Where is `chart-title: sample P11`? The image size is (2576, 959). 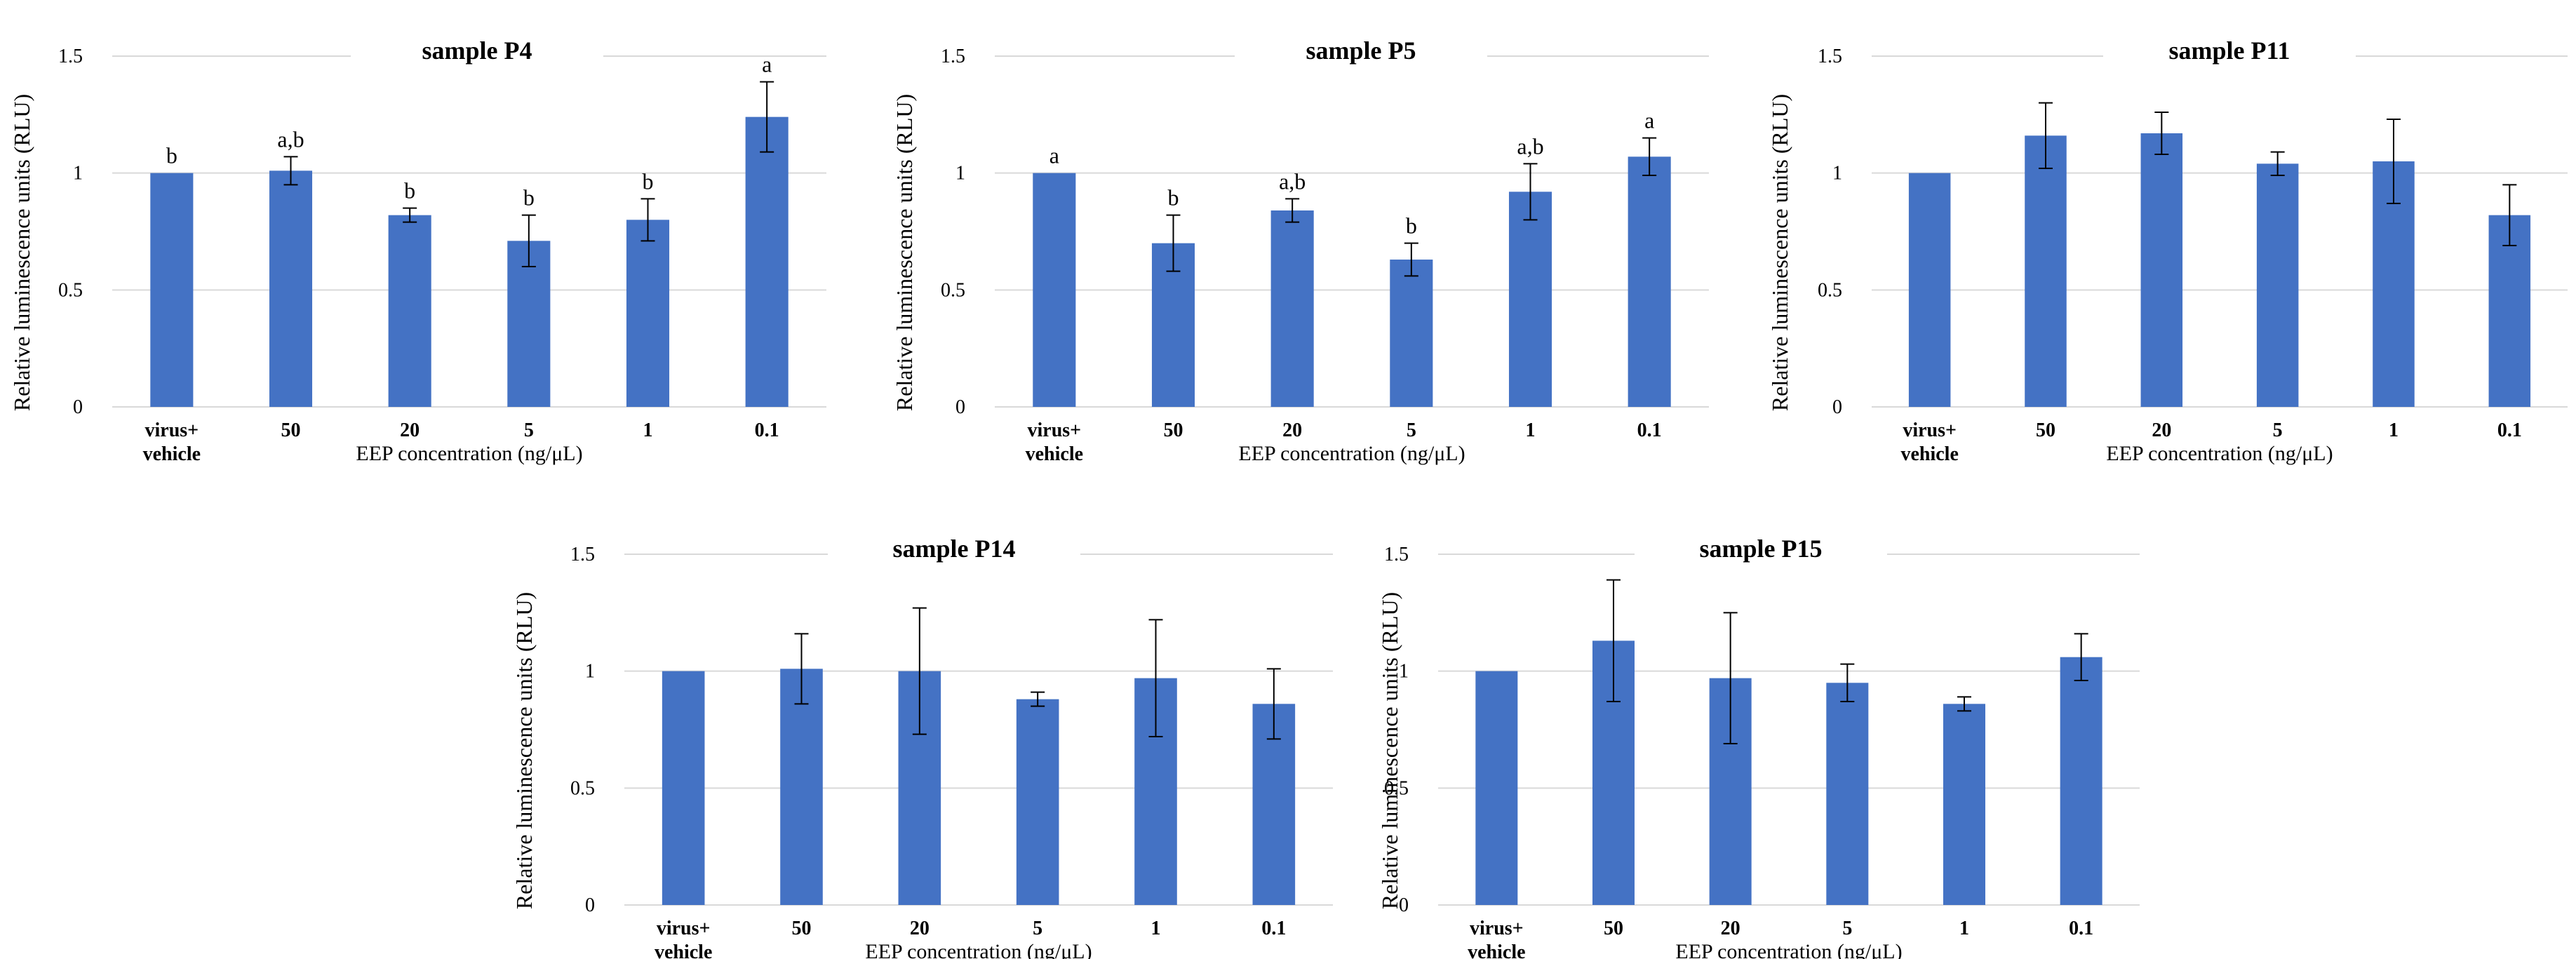
chart-title: sample P11 is located at coordinates (2229, 50).